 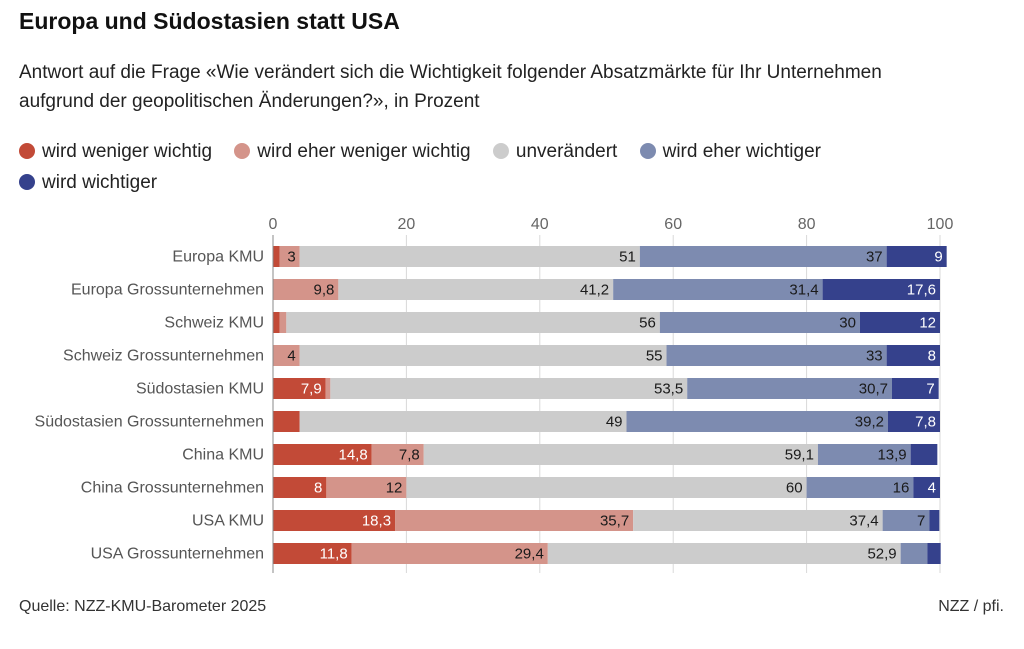 What do you see at coordinates (874, 257) in the screenshot?
I see `data-label: 37` at bounding box center [874, 257].